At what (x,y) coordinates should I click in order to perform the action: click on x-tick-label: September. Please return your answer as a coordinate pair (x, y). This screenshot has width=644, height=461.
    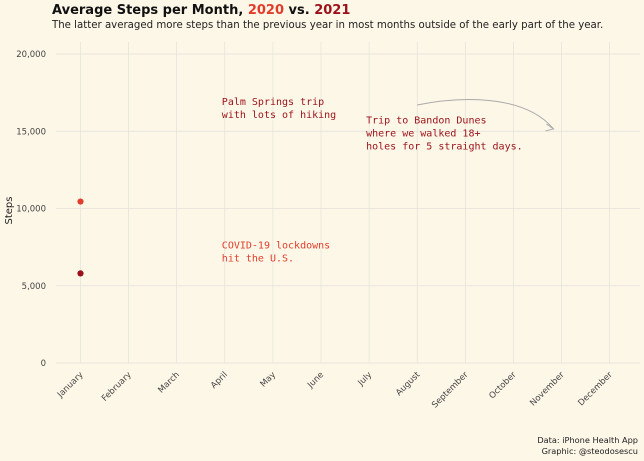
    Looking at the image, I should click on (450, 390).